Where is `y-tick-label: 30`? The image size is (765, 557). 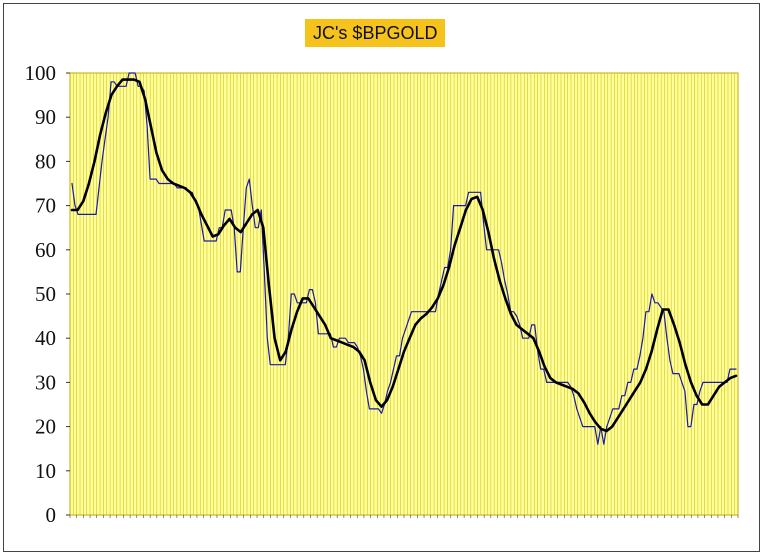
y-tick-label: 30 is located at coordinates (45, 382).